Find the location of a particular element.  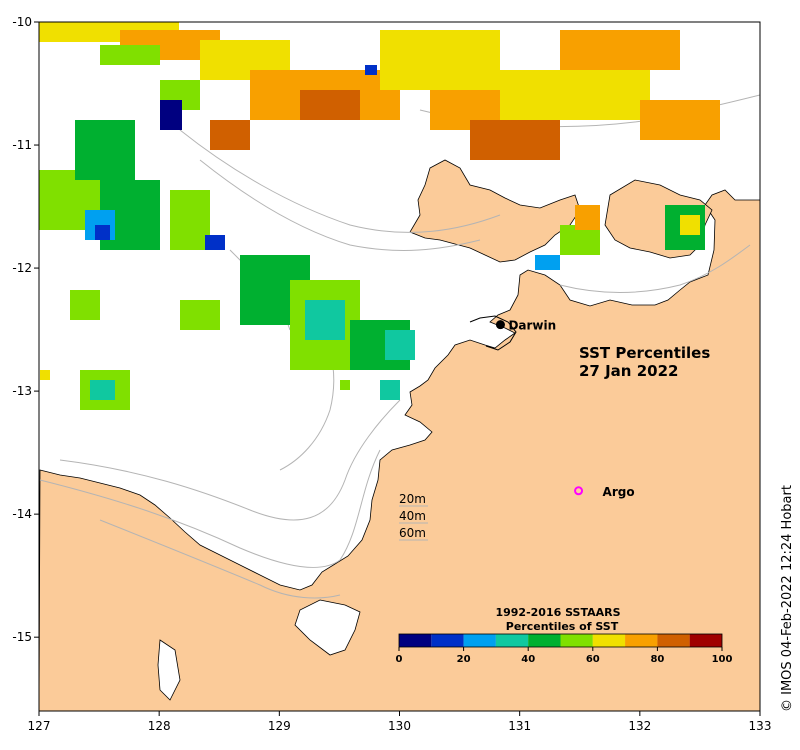

colorbar-tick-label: 20 is located at coordinates (464, 659).